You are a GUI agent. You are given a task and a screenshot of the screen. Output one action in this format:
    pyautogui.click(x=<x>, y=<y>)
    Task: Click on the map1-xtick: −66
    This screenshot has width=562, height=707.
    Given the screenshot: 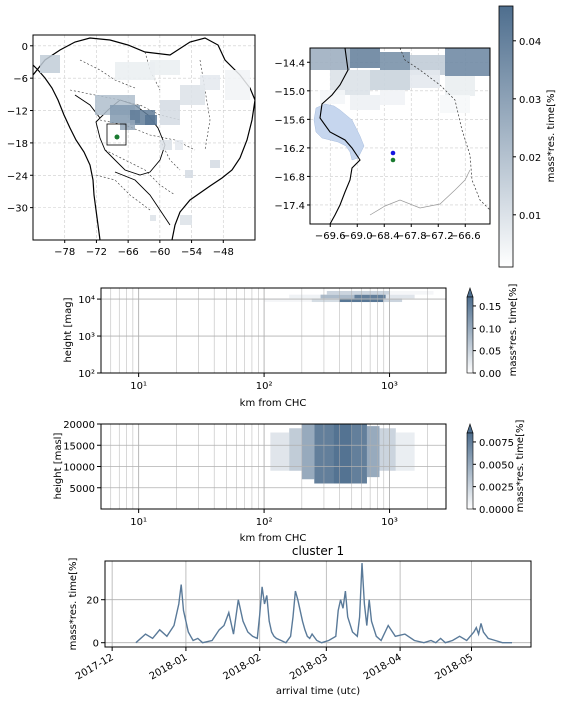 What is the action you would take?
    pyautogui.click(x=128, y=252)
    